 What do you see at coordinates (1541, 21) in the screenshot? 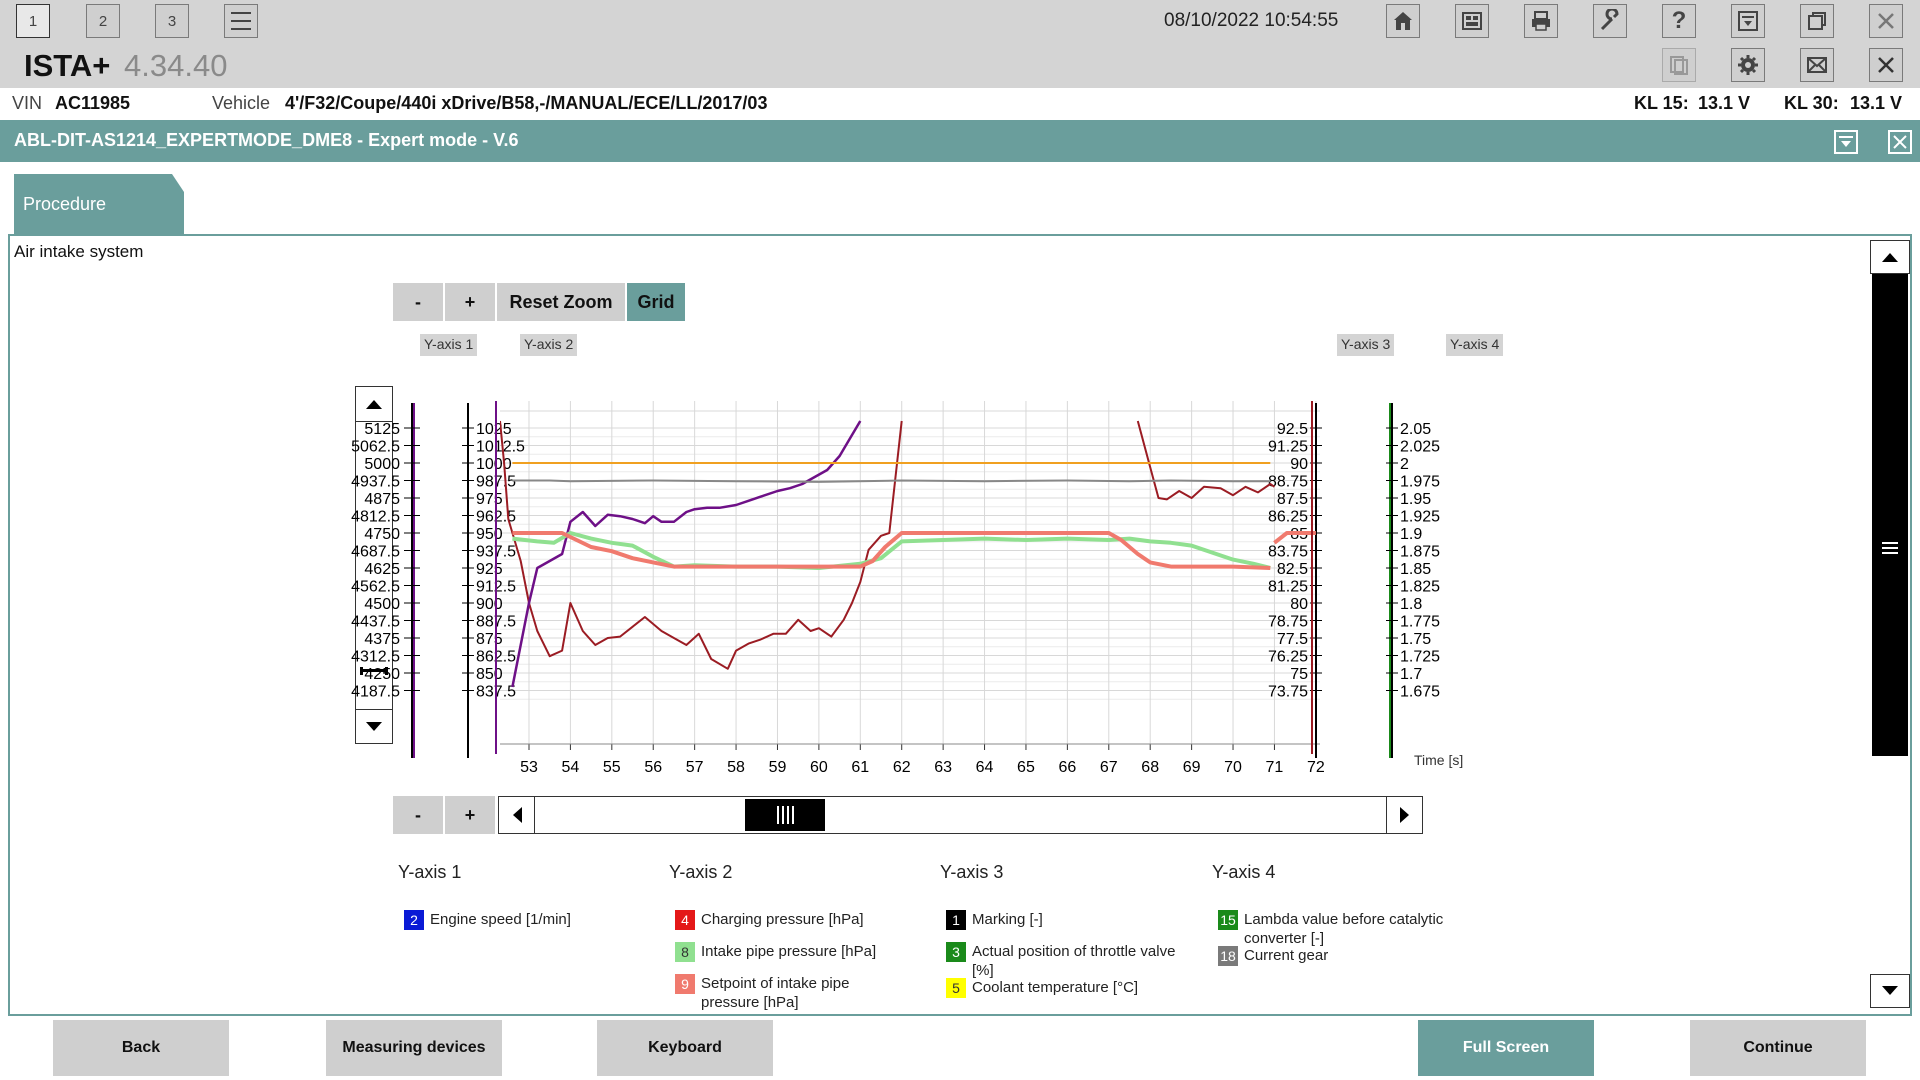
I see `printer-icon` at bounding box center [1541, 21].